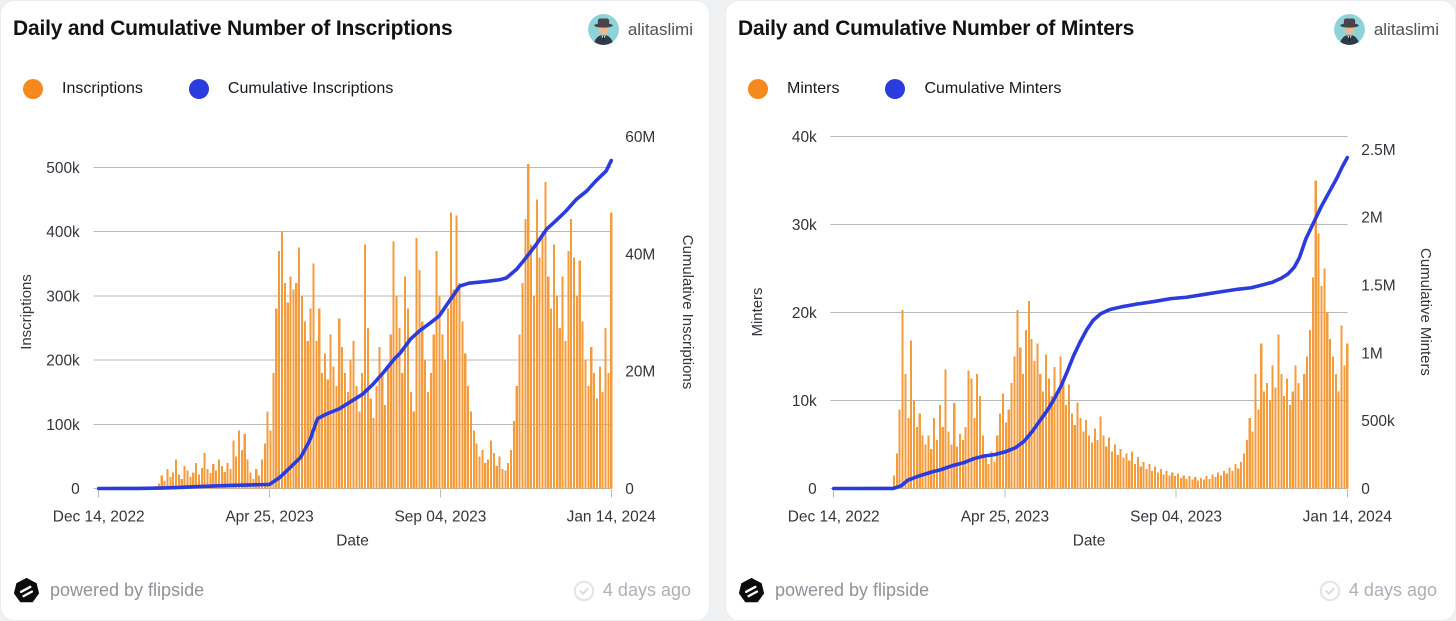 The width and height of the screenshot is (1456, 621). What do you see at coordinates (584, 591) in the screenshot?
I see `clock-check-icon` at bounding box center [584, 591].